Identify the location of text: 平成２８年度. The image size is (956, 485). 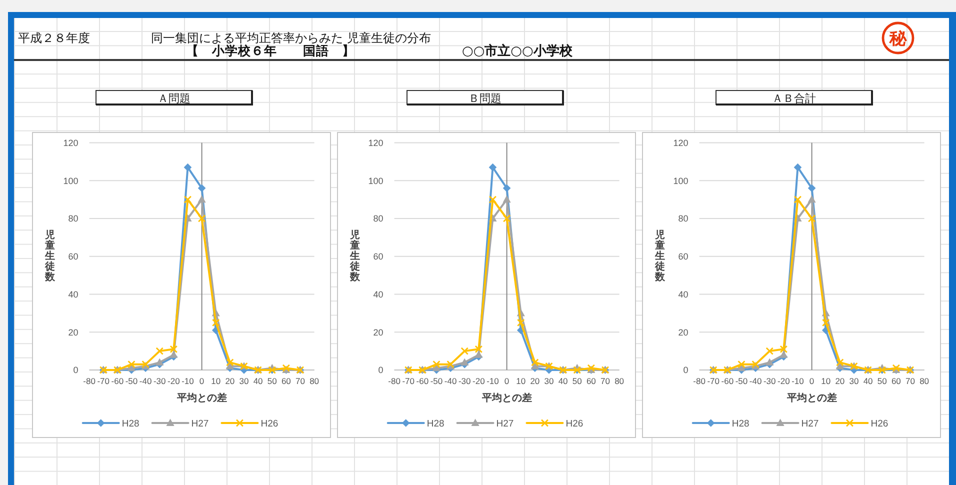
(54, 38).